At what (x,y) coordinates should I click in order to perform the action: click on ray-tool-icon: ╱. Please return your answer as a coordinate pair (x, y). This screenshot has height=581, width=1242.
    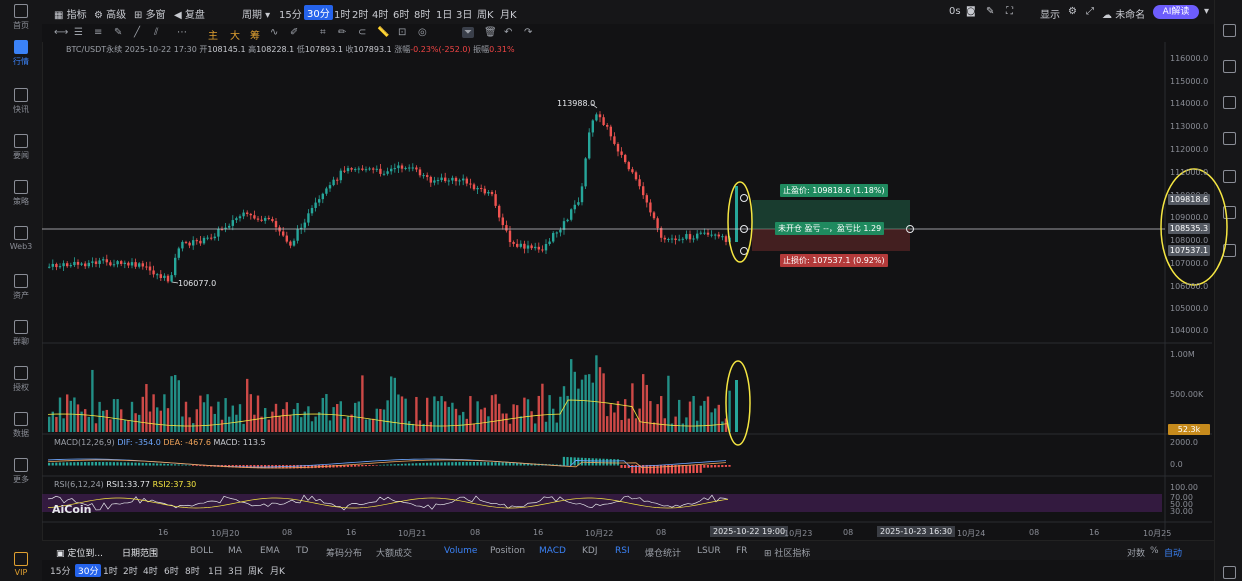
    Looking at the image, I should click on (137, 32).